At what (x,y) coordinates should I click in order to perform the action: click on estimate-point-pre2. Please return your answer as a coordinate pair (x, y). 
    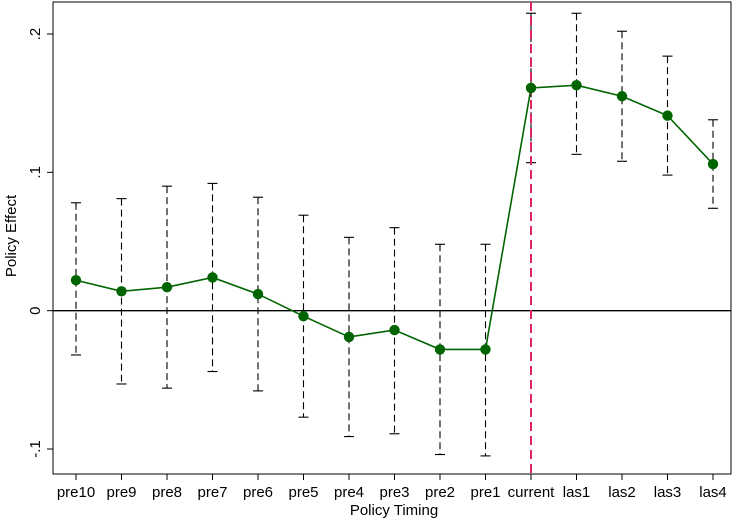
    Looking at the image, I should click on (440, 349).